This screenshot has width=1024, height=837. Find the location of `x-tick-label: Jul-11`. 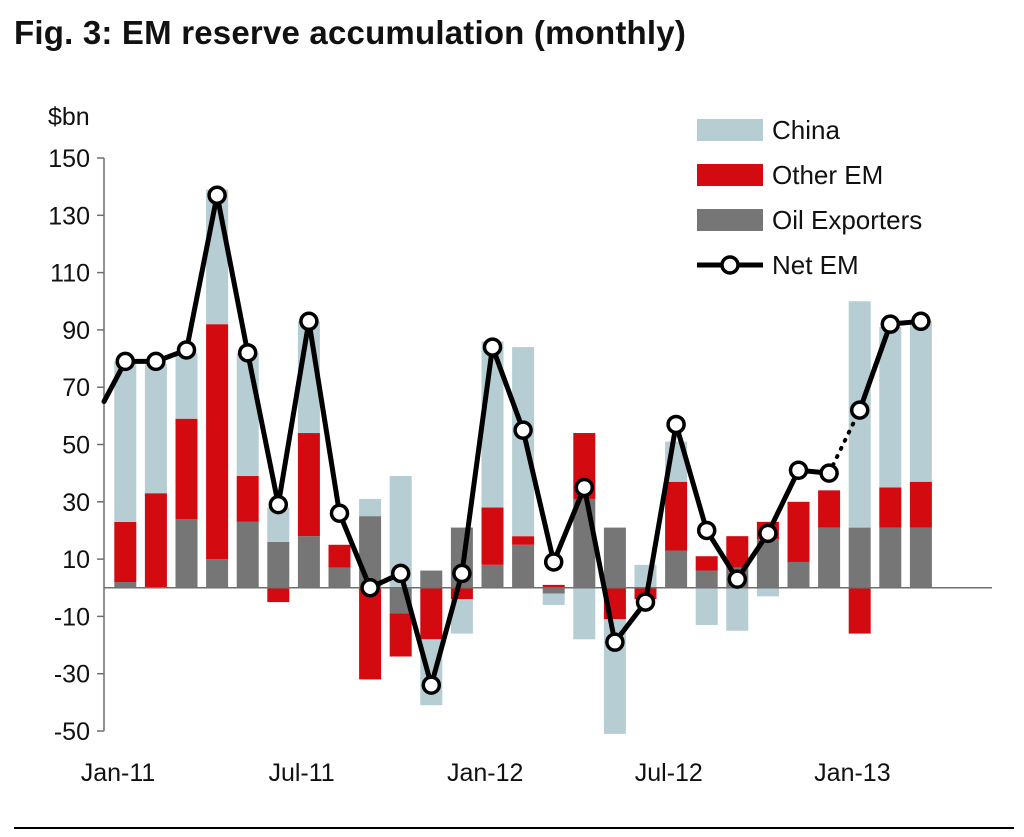

x-tick-label: Jul-11 is located at coordinates (301, 773).